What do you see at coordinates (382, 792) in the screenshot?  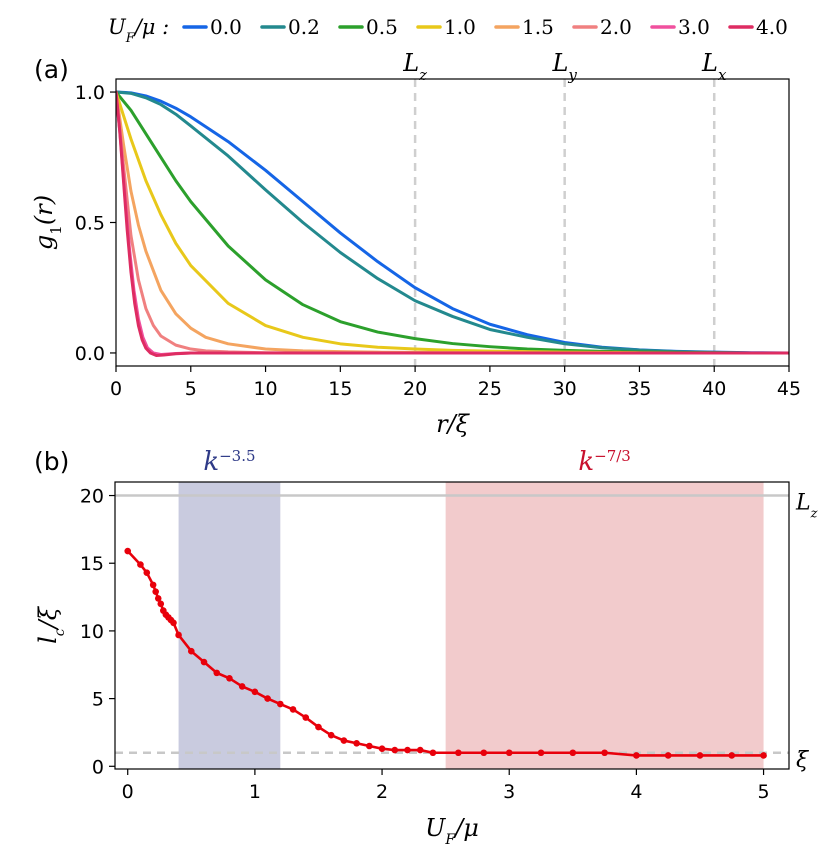 I see `b-xtick-label: 2` at bounding box center [382, 792].